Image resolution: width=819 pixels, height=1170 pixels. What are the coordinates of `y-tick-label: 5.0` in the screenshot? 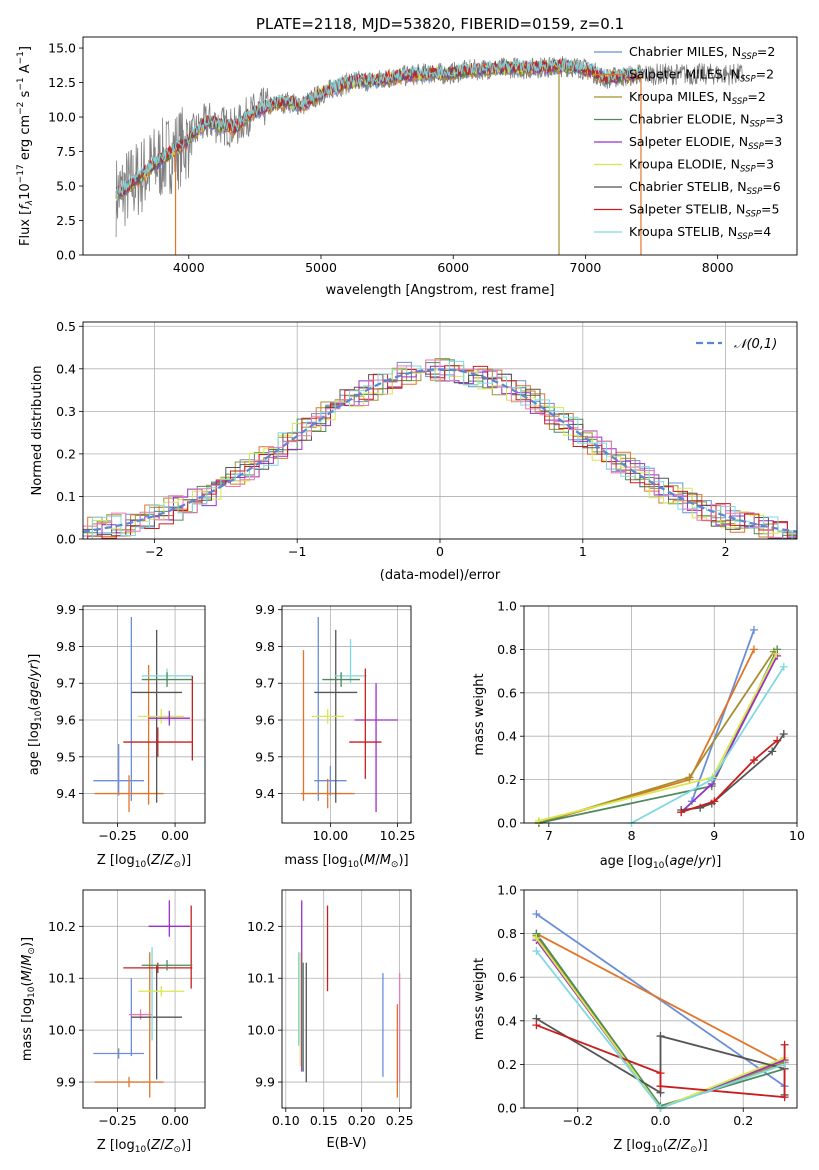 It's located at (66, 186).